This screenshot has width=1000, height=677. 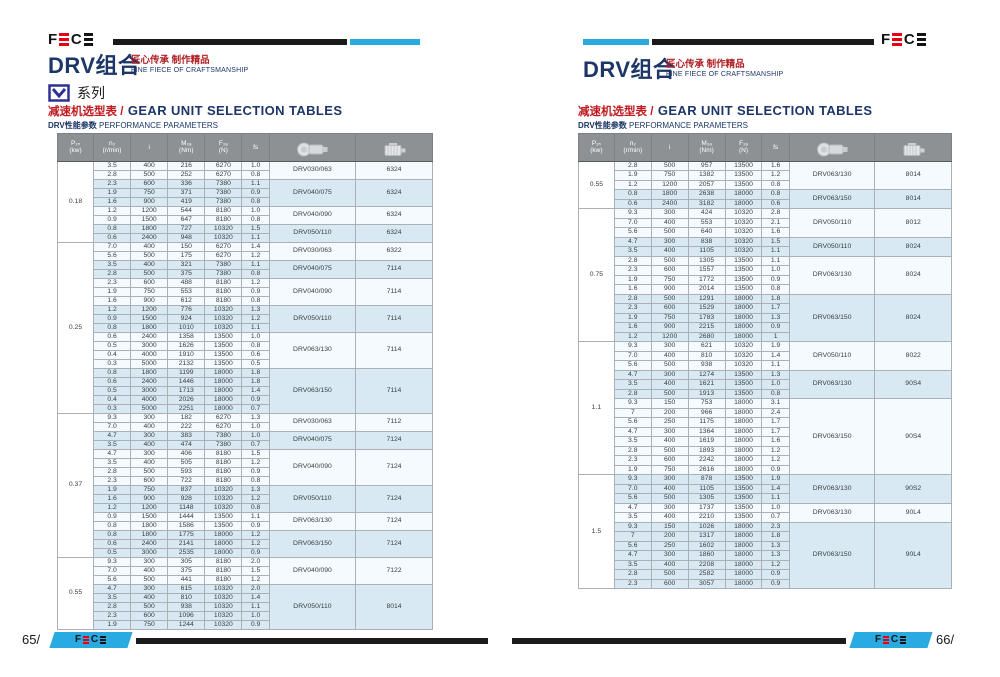 What do you see at coordinates (186, 183) in the screenshot?
I see `table-cell: 336` at bounding box center [186, 183].